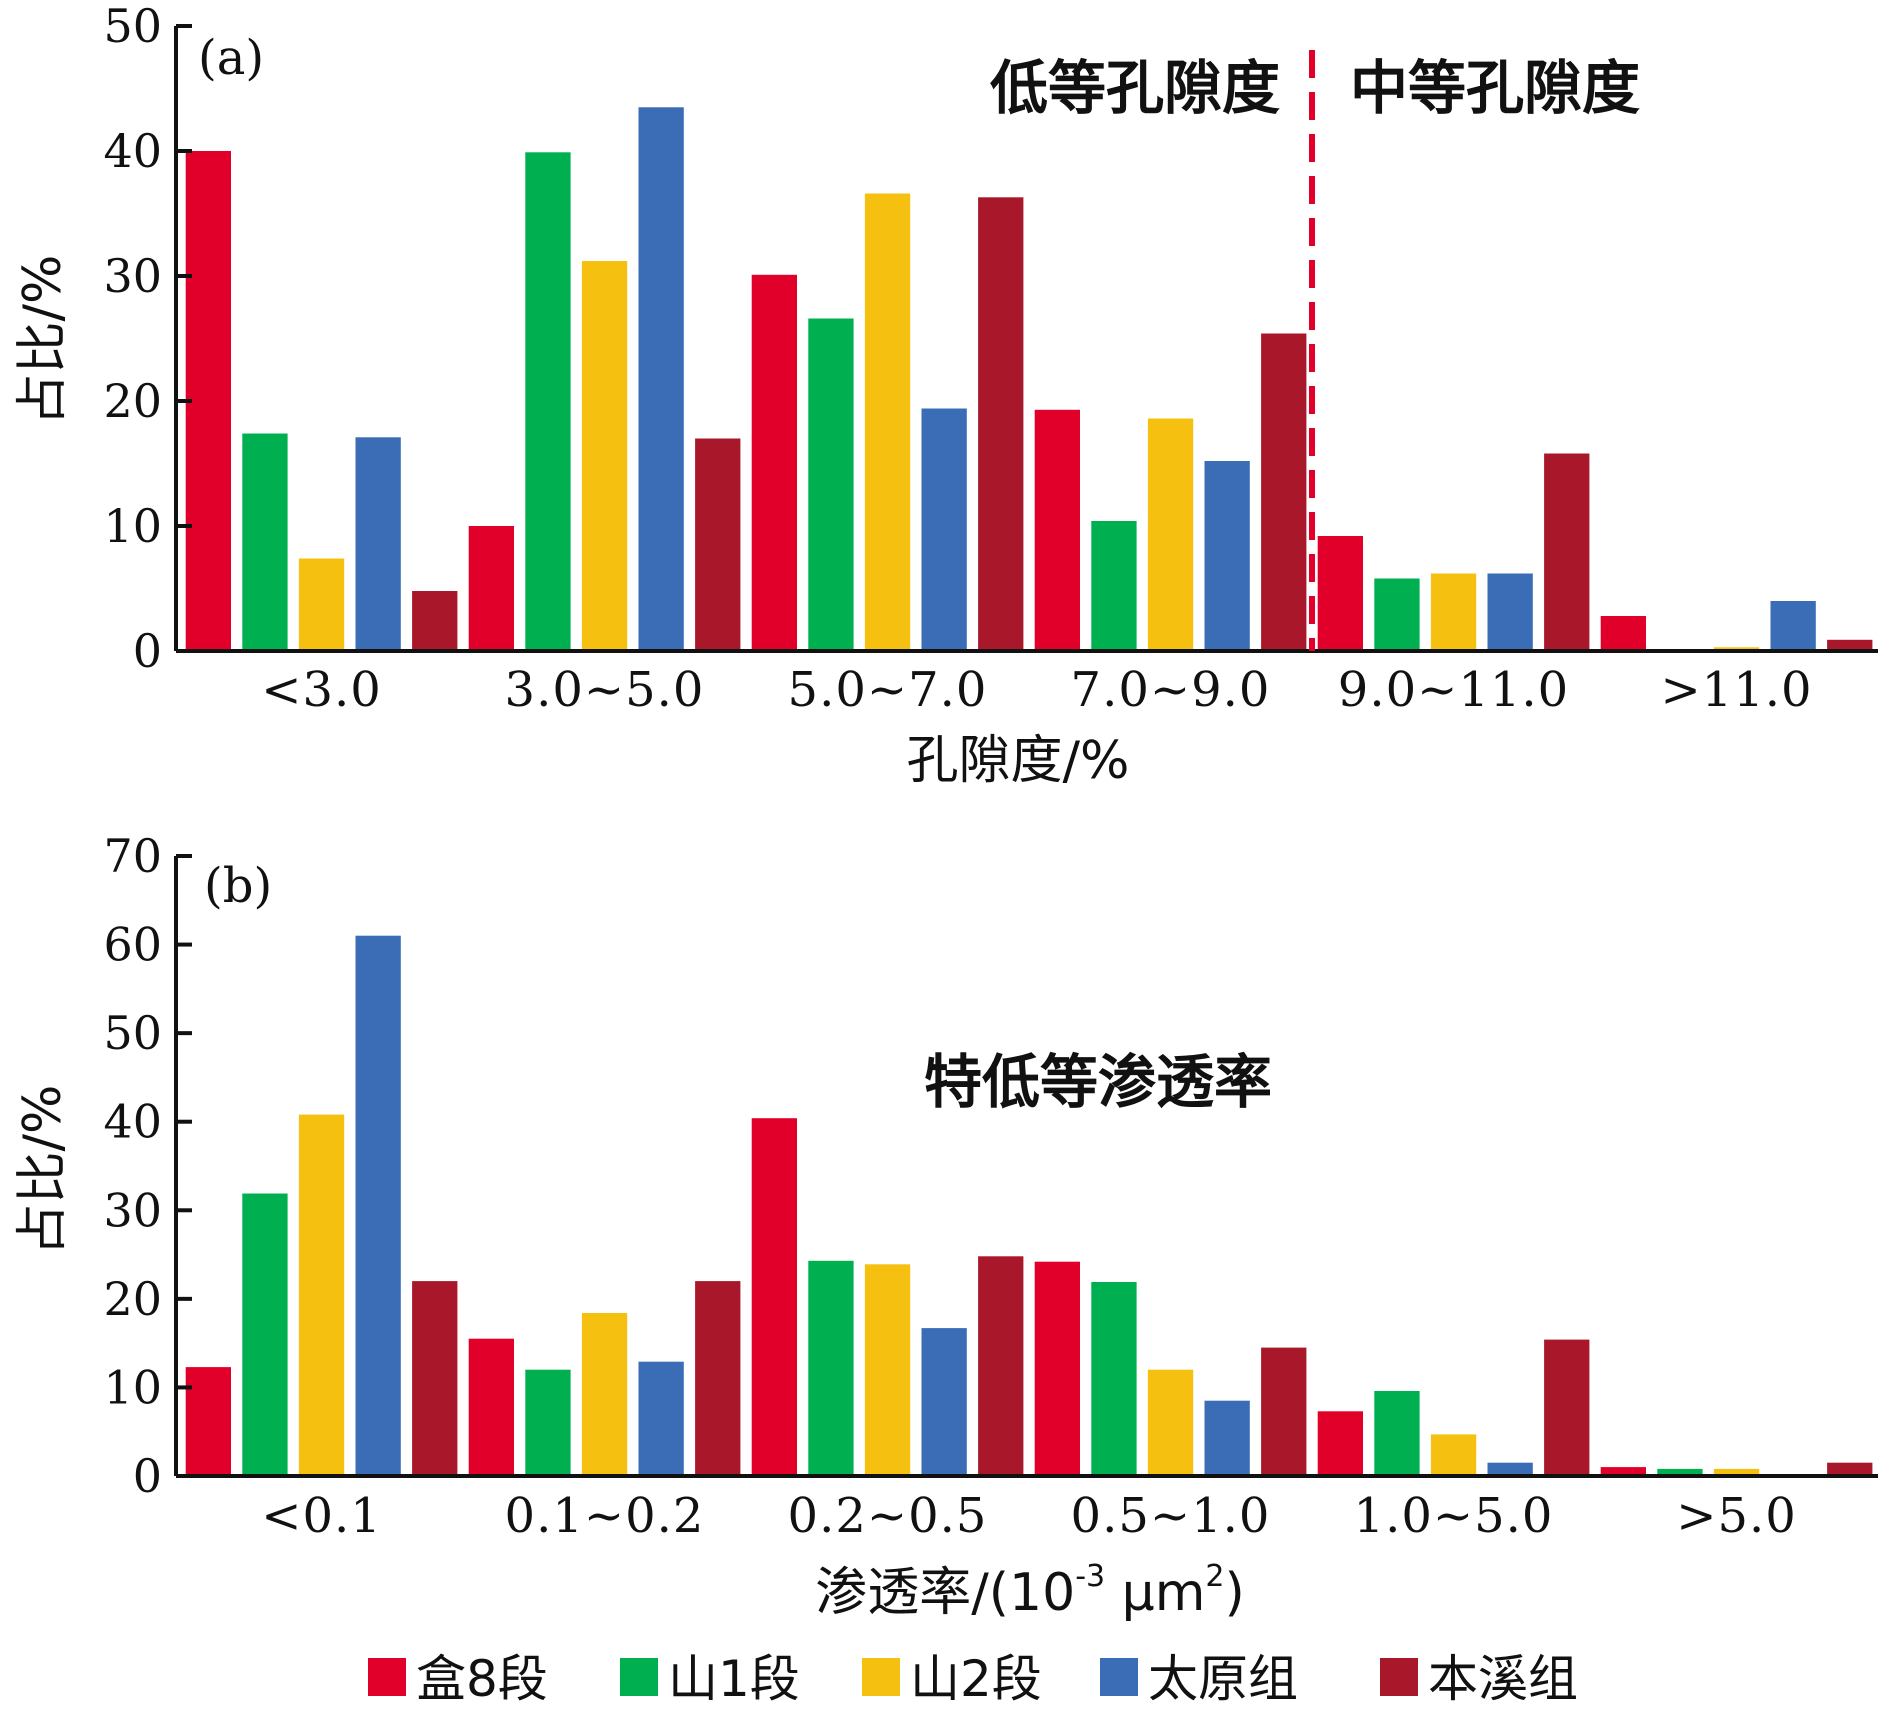  I want to click on x-tick-label: 5.0~7.0, so click(888, 690).